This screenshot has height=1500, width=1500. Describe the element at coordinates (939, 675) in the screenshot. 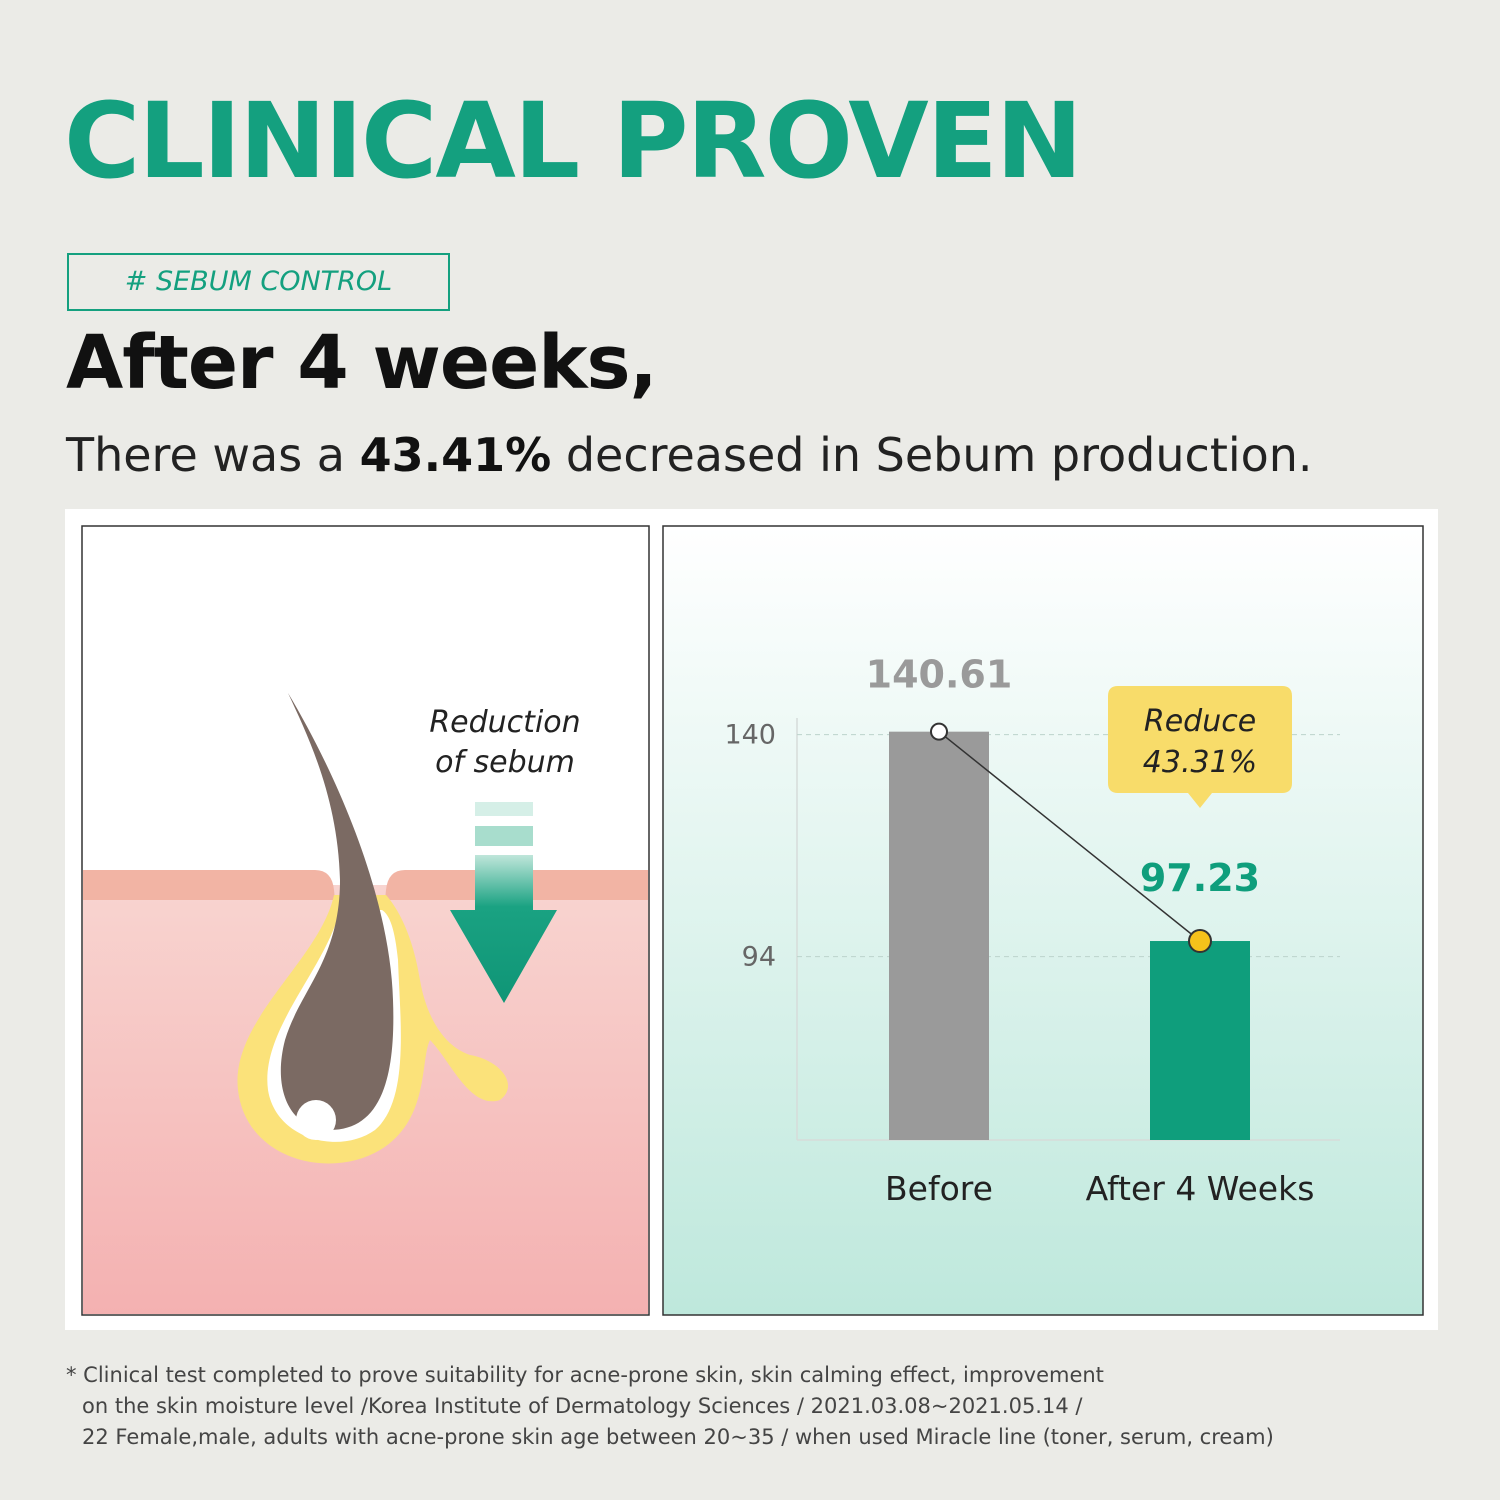

I see `value-label: 140.61` at that location.